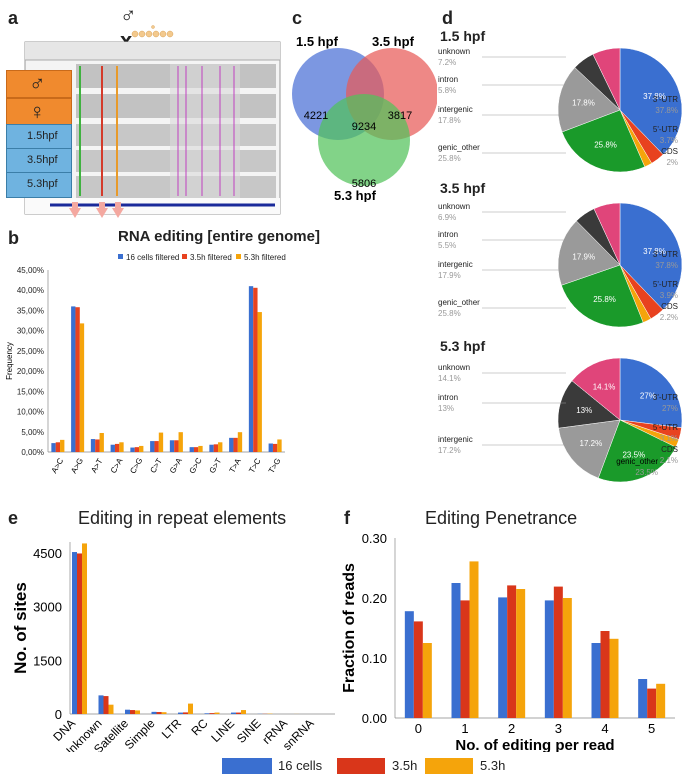  Describe the element at coordinates (176, 465) in the screenshot. I see `b-xtick-6: G>A` at that location.